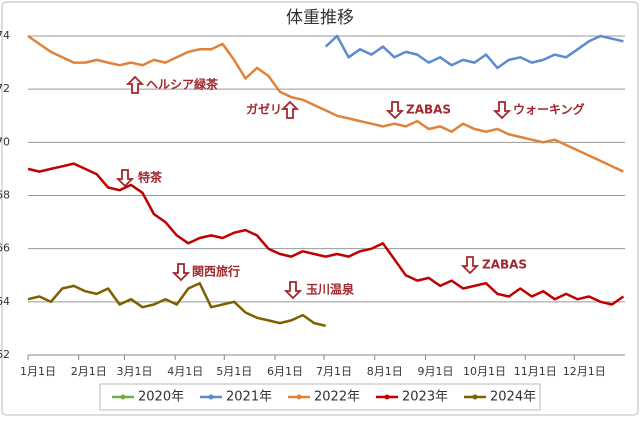 The height and width of the screenshot is (422, 640). I want to click on annotation: ウォーキング, so click(549, 109).